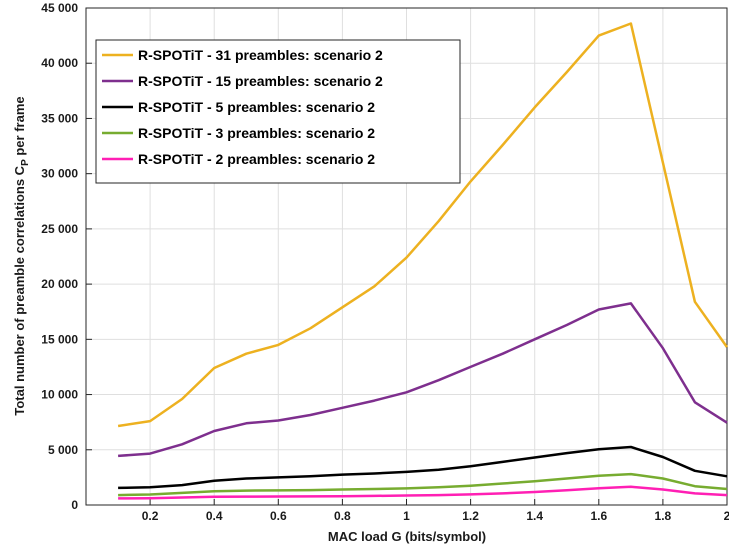 The width and height of the screenshot is (729, 552). Describe the element at coordinates (256, 107) in the screenshot. I see `legend-label-2: R-SPOTiT - 5 preambles: scenario 2` at that location.